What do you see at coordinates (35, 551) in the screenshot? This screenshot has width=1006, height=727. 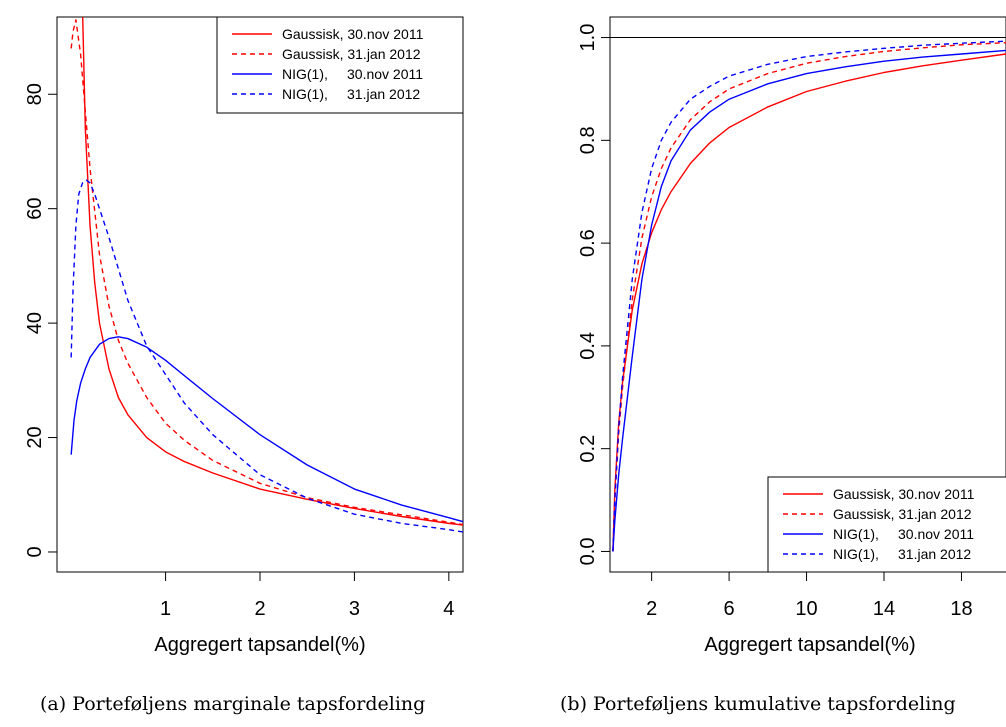 I see `y-tick-label: 0` at bounding box center [35, 551].